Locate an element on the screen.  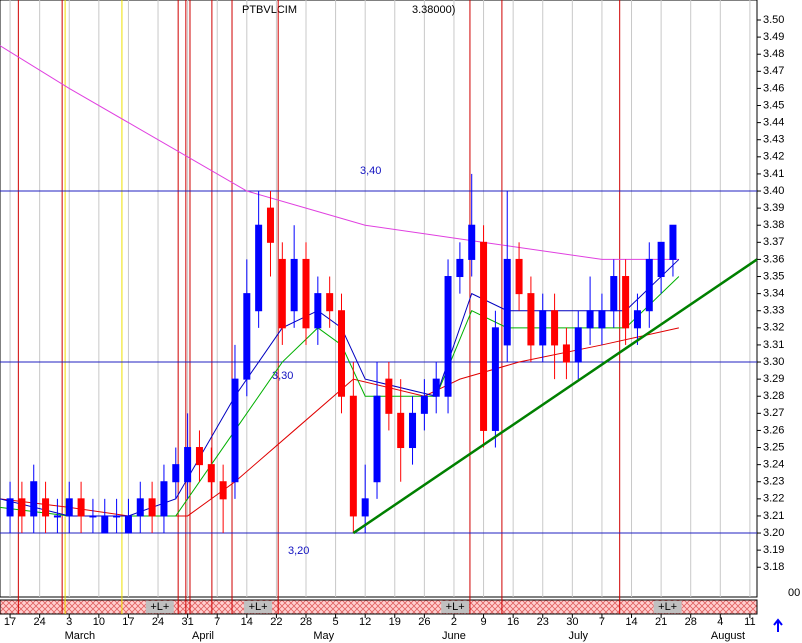
x-tick-label: 19 is located at coordinates (395, 622).